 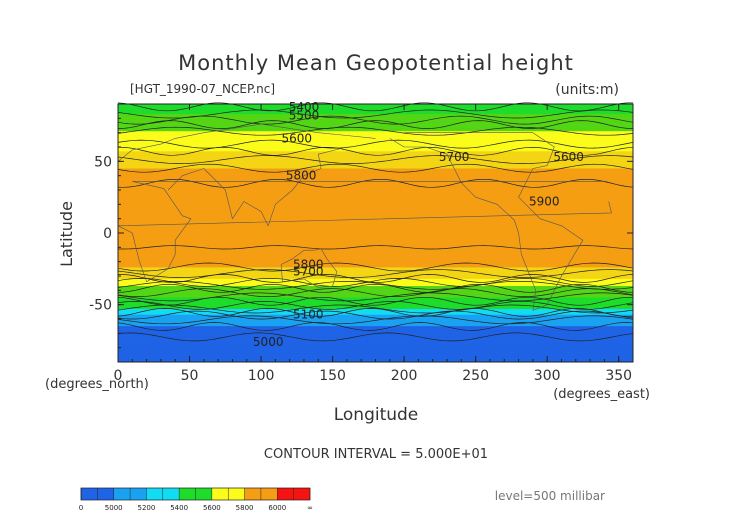 I want to click on contour-label: 5700, so click(x=308, y=272).